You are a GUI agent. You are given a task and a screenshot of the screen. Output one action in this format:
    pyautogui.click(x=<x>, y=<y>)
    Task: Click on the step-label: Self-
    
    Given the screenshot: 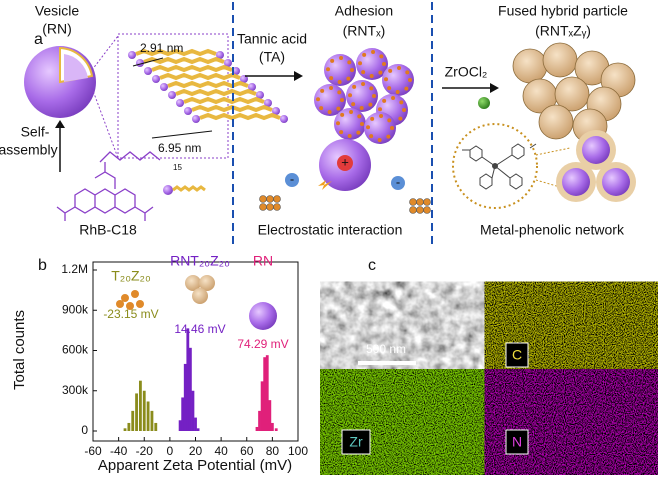 What is the action you would take?
    pyautogui.click(x=35, y=132)
    